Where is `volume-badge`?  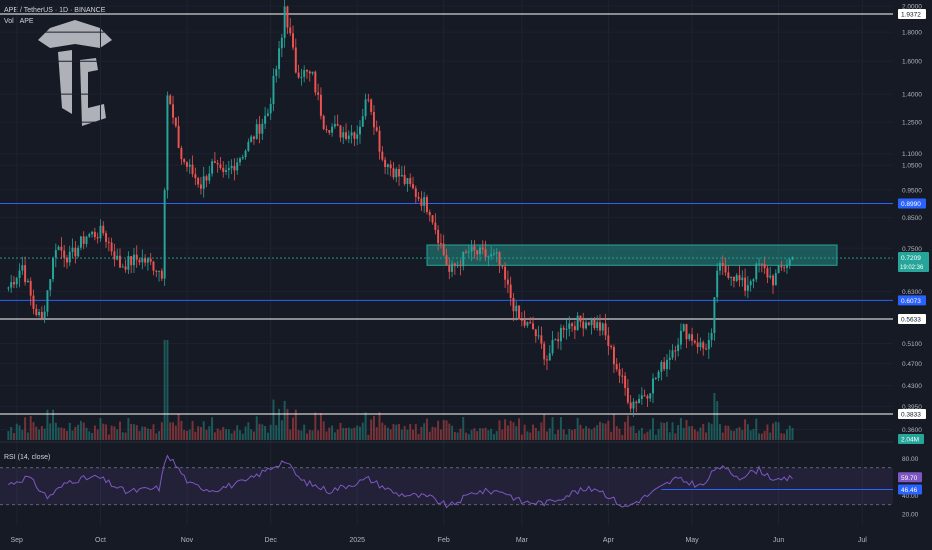
volume-badge is located at coordinates (911, 439).